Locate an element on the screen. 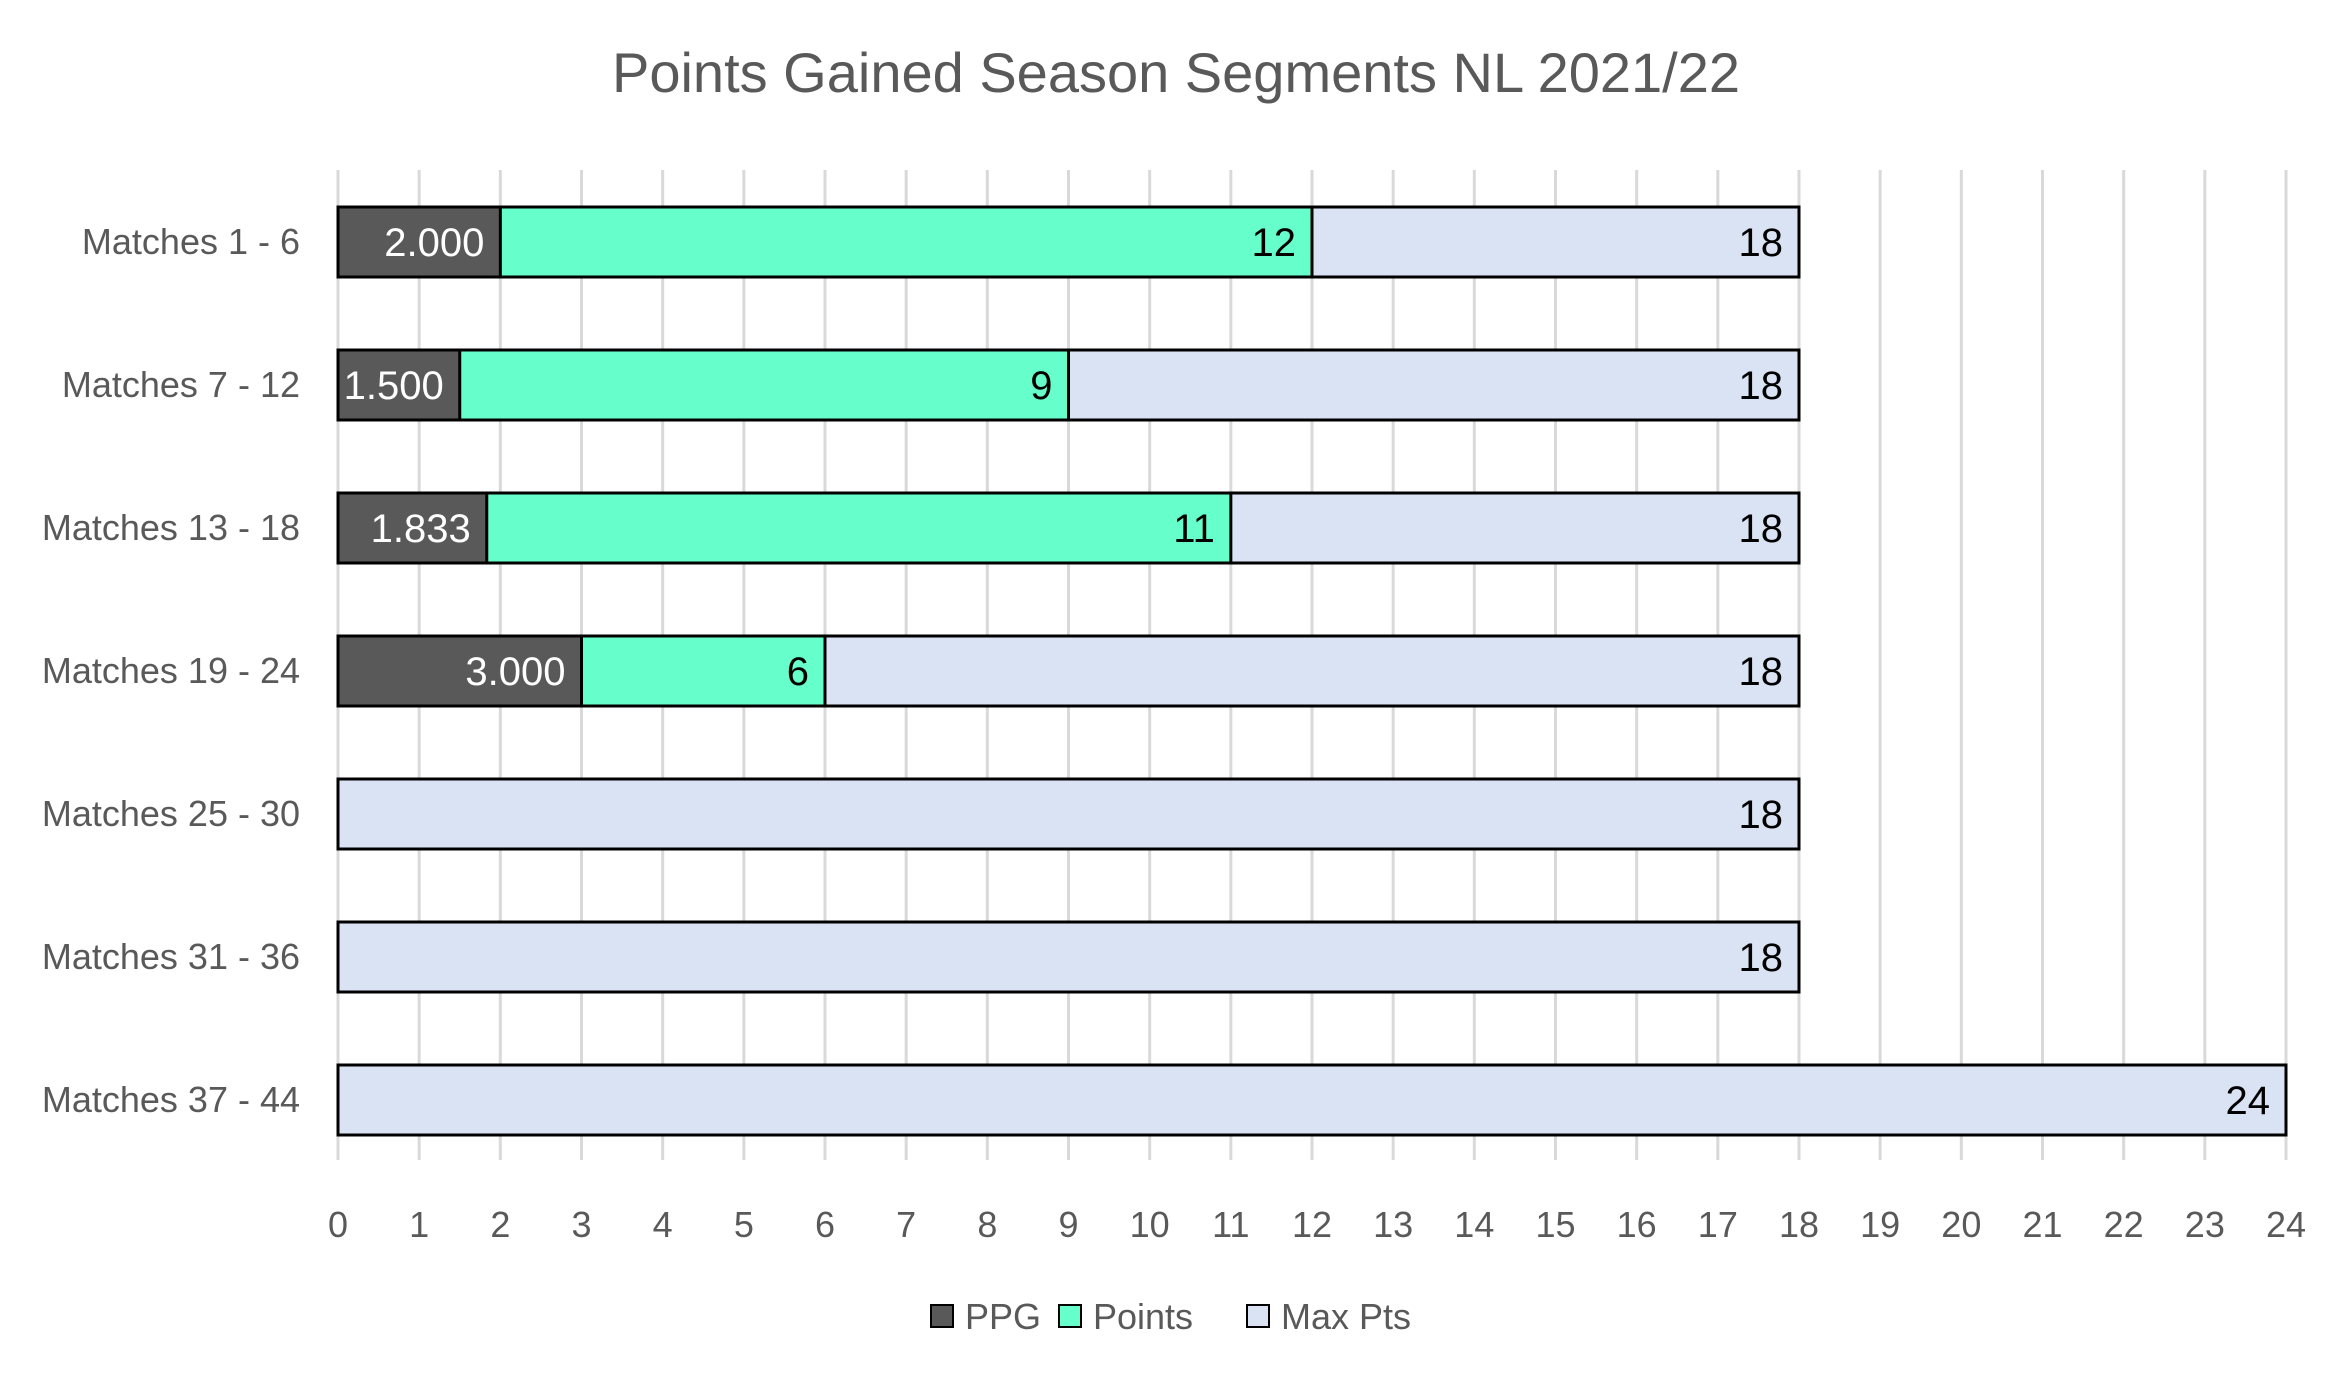 The image size is (2352, 1377). category-label: Matches 37 - 44 is located at coordinates (171, 1099).